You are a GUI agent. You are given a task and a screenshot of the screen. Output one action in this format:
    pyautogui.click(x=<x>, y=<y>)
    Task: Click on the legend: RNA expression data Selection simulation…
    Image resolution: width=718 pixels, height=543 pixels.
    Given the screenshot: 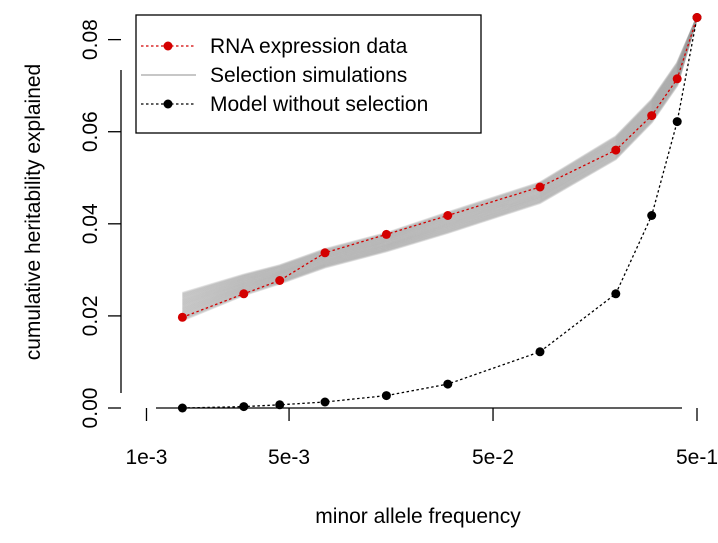 What is the action you would take?
    pyautogui.click(x=308, y=74)
    